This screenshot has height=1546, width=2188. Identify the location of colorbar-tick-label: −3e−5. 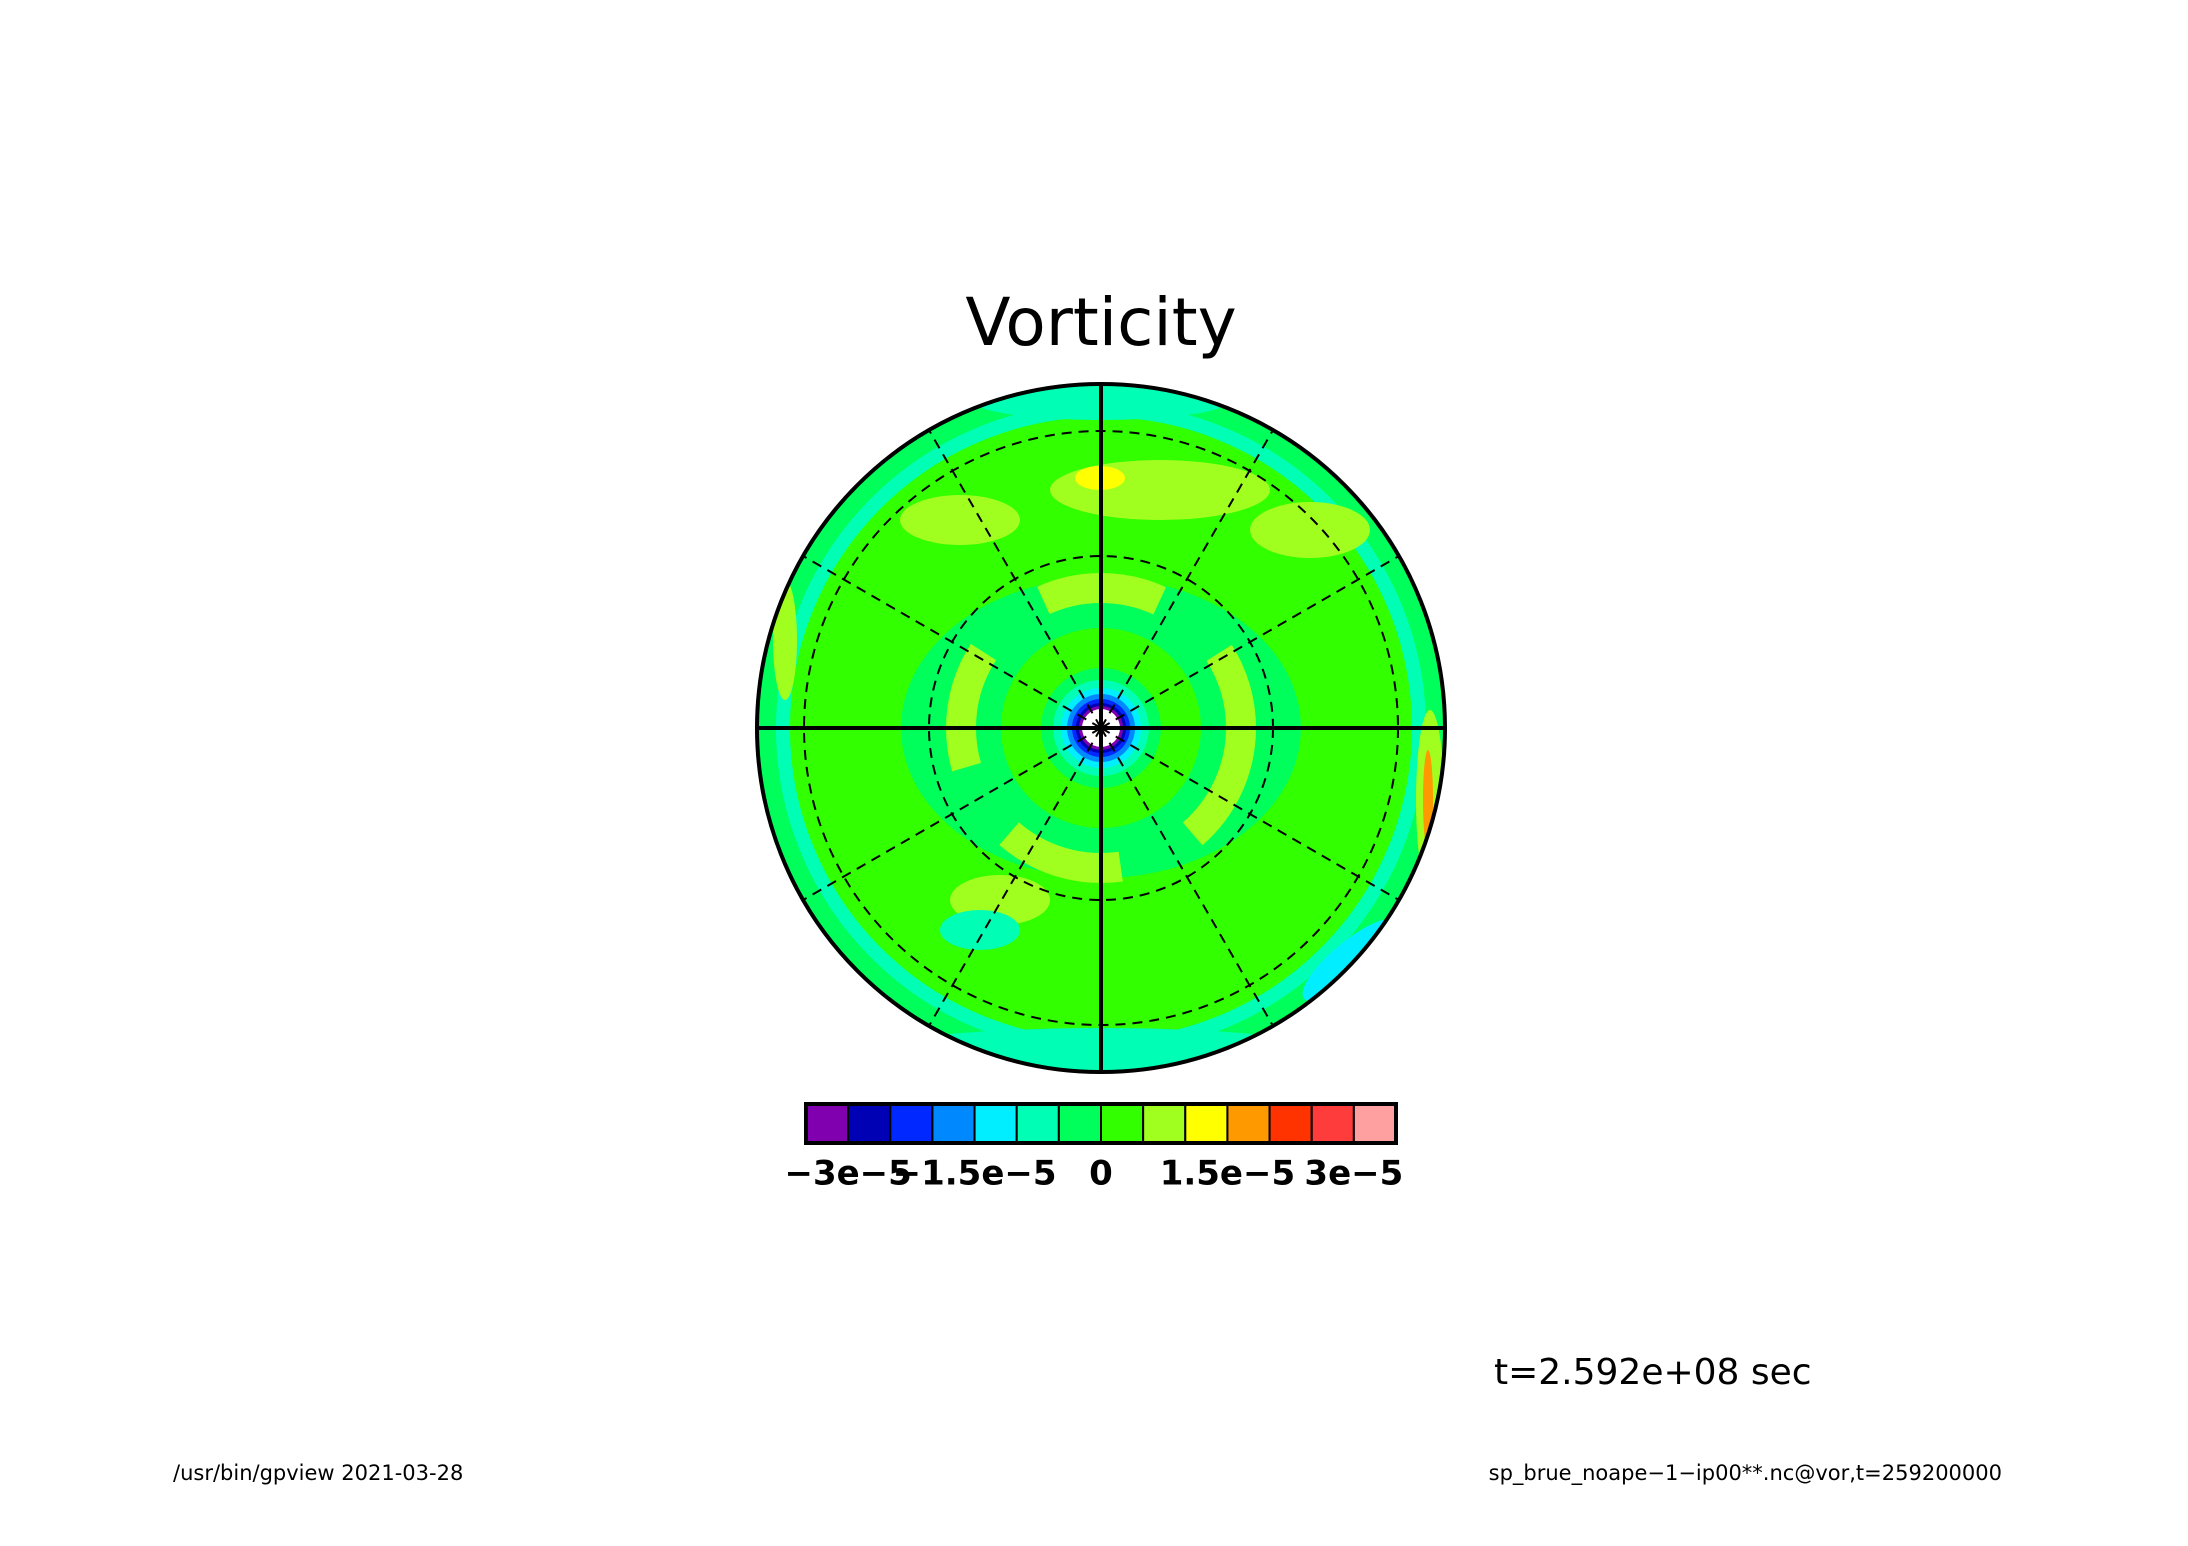
(847, 1174).